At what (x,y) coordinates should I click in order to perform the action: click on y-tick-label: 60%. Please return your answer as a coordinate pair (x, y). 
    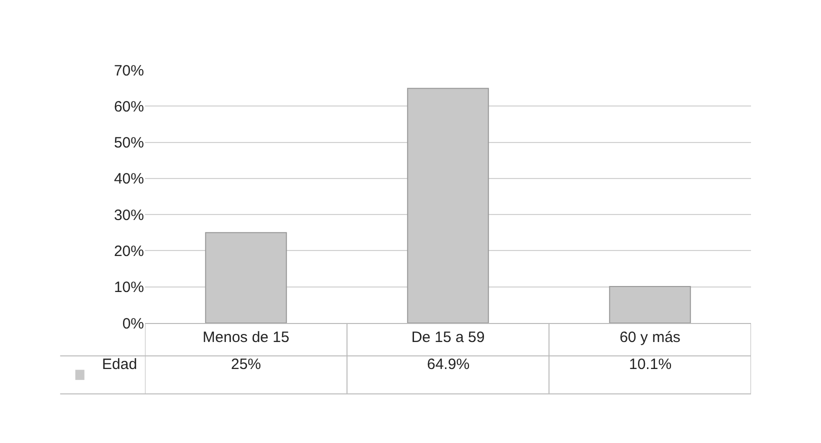
    Looking at the image, I should click on (129, 107).